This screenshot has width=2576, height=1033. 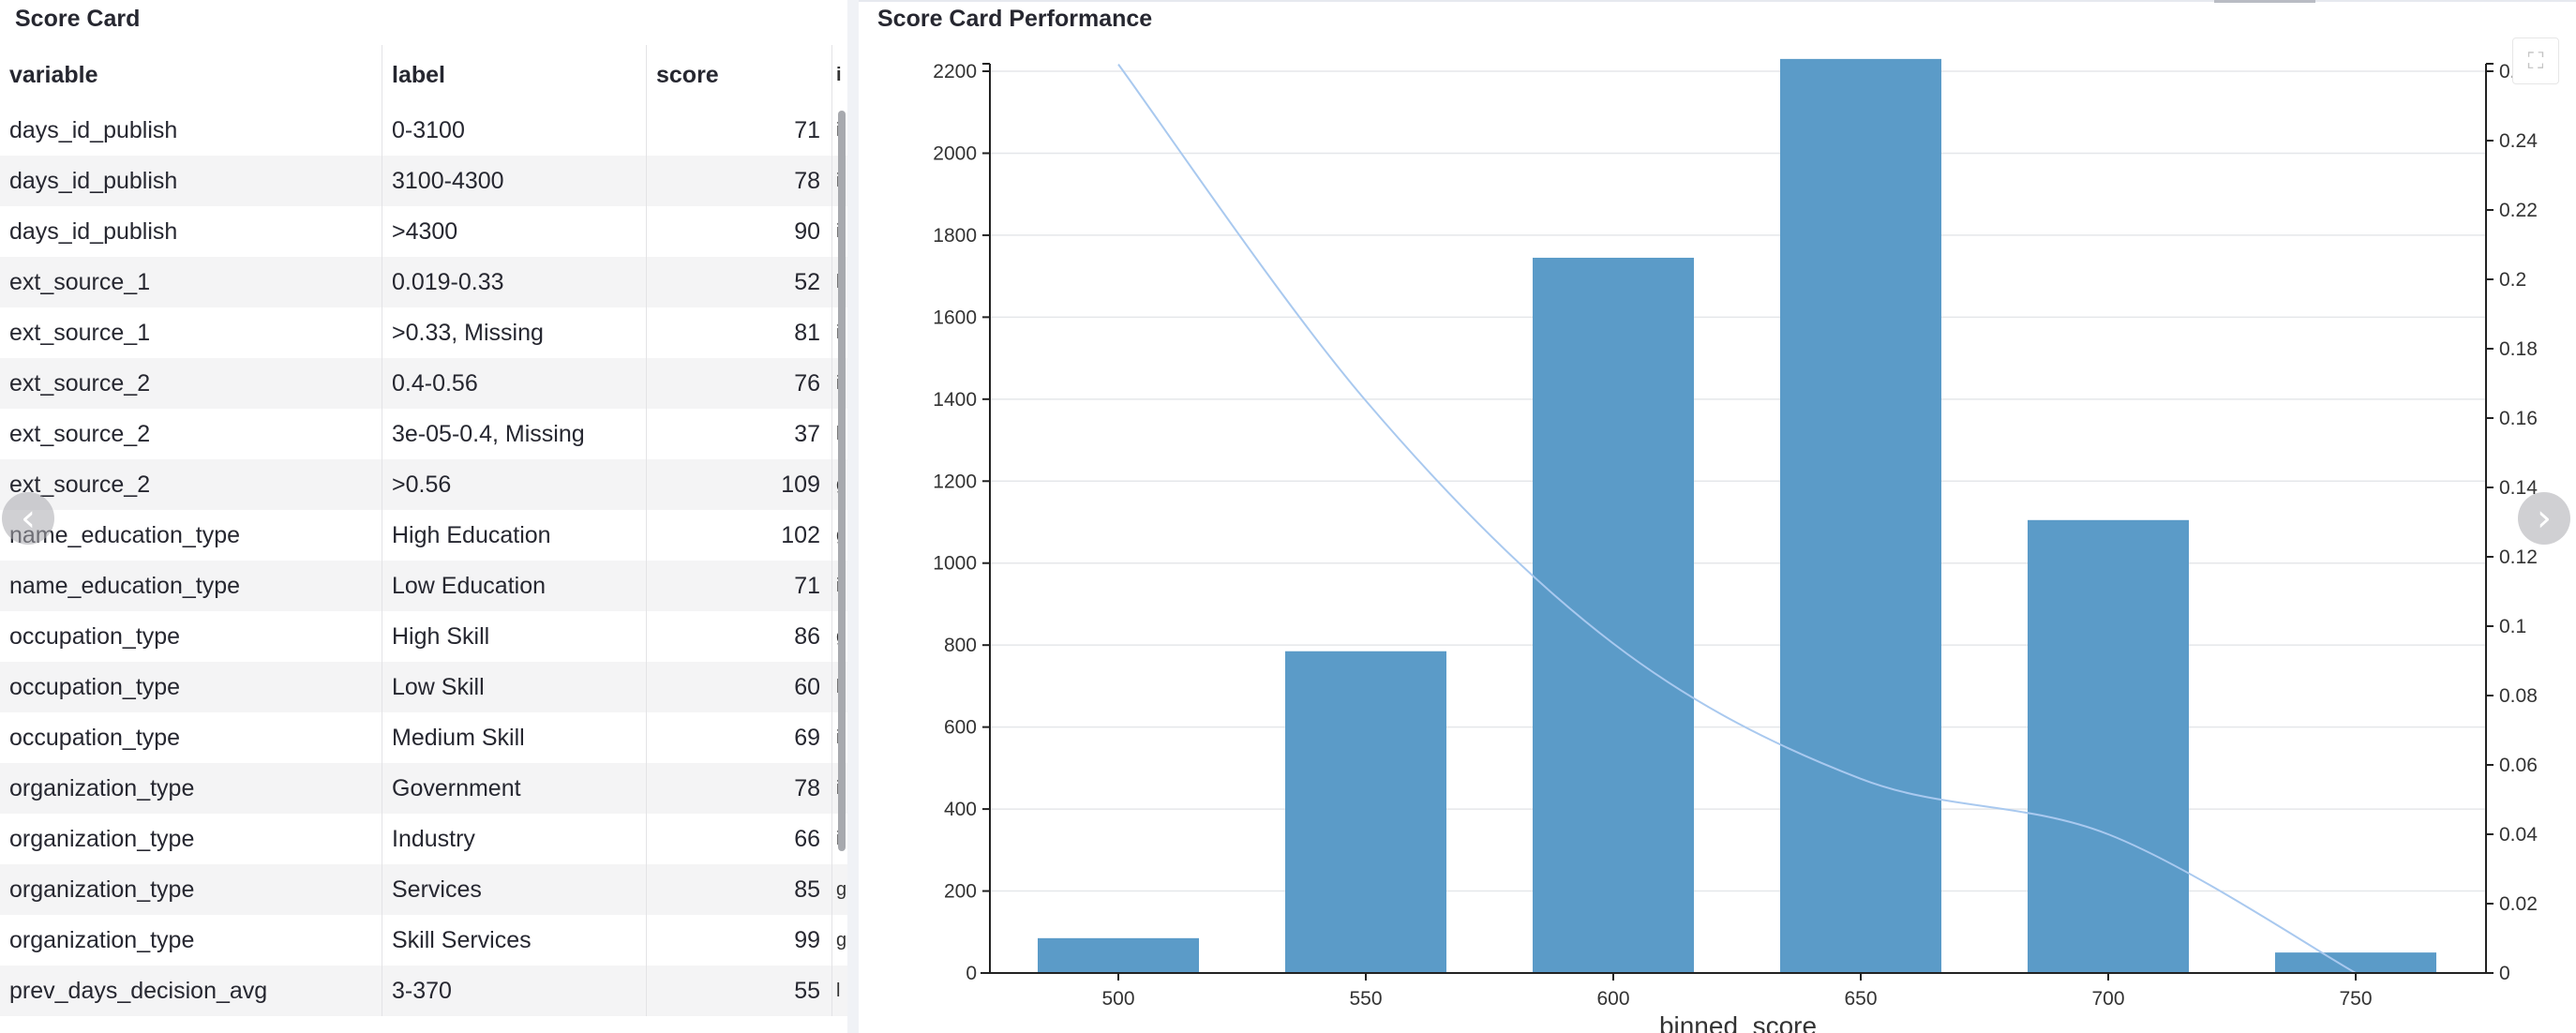 I want to click on table-header-row: variable label score i, so click(x=424, y=75).